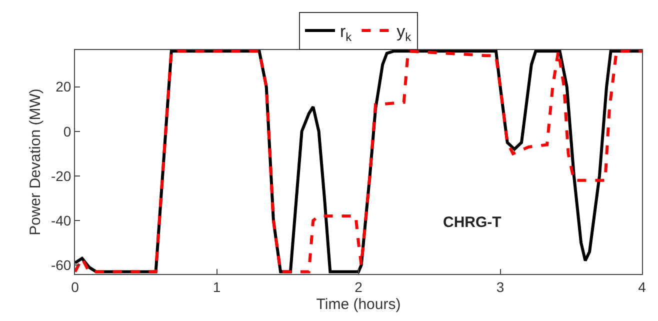 The height and width of the screenshot is (321, 658). Describe the element at coordinates (500, 286) in the screenshot. I see `x-tick-label: 3` at that location.